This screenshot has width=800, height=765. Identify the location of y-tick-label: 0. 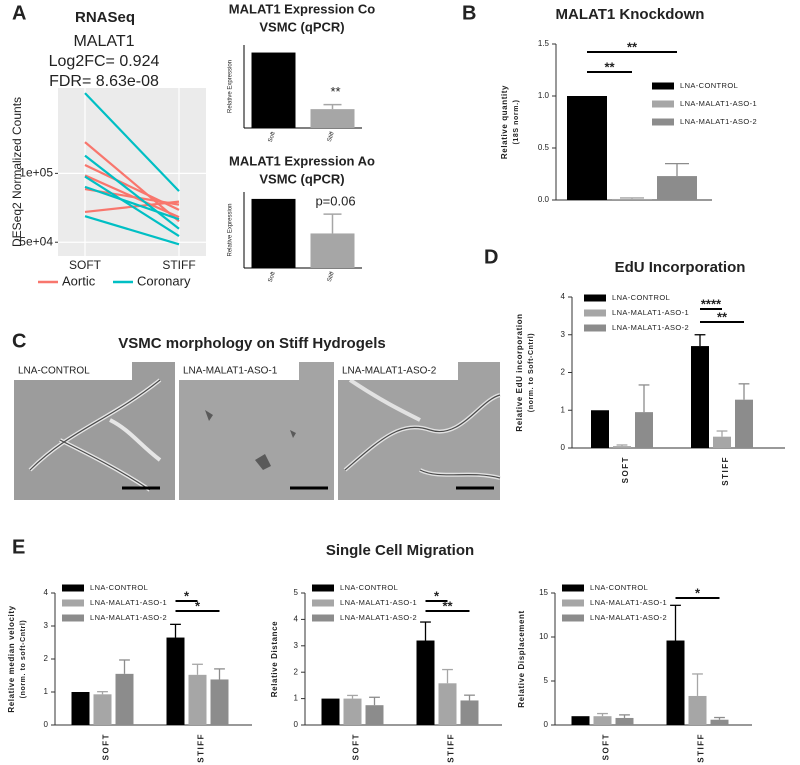
(563, 447).